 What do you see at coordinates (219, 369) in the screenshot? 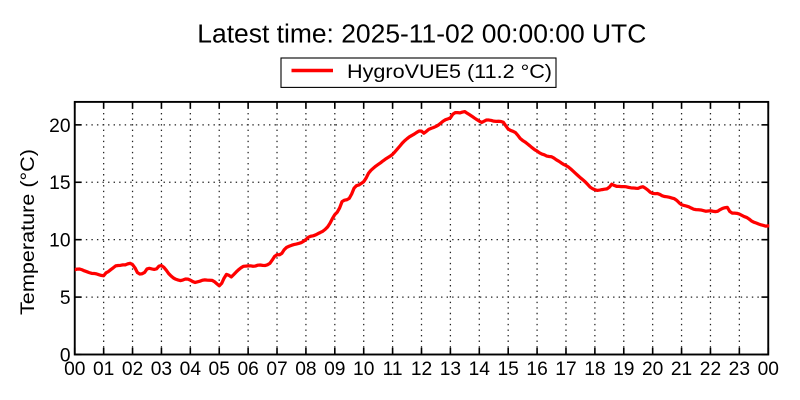
I see `svg-text: 05` at bounding box center [219, 369].